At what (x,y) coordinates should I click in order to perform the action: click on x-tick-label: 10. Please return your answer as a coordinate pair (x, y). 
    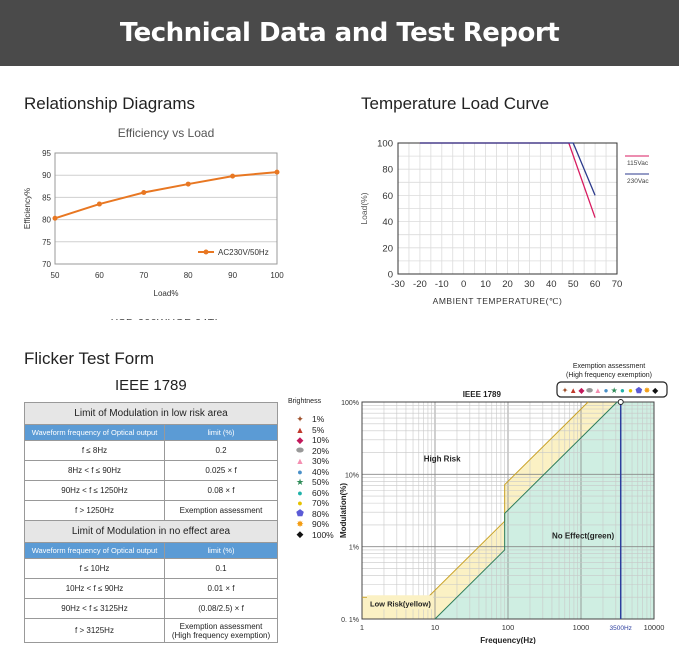
    Looking at the image, I should click on (435, 627).